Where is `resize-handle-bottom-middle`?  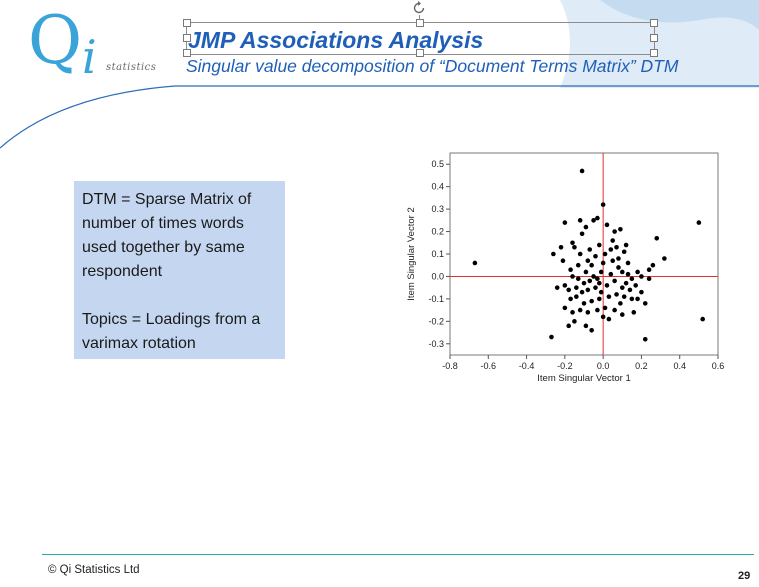 resize-handle-bottom-middle is located at coordinates (420, 53).